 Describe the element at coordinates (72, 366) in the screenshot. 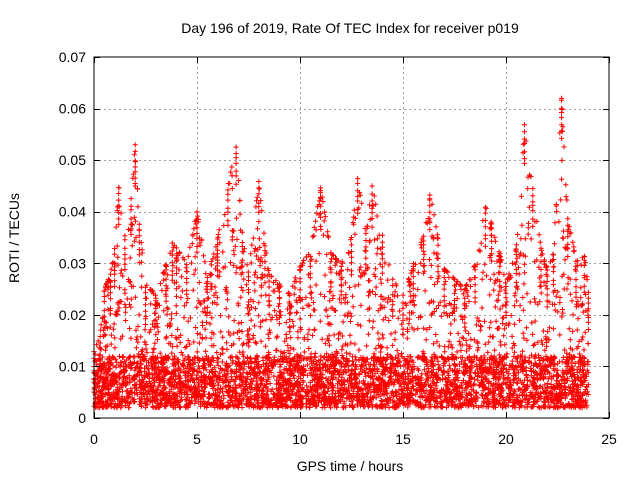

I see `y-tick-label: 0.01` at that location.